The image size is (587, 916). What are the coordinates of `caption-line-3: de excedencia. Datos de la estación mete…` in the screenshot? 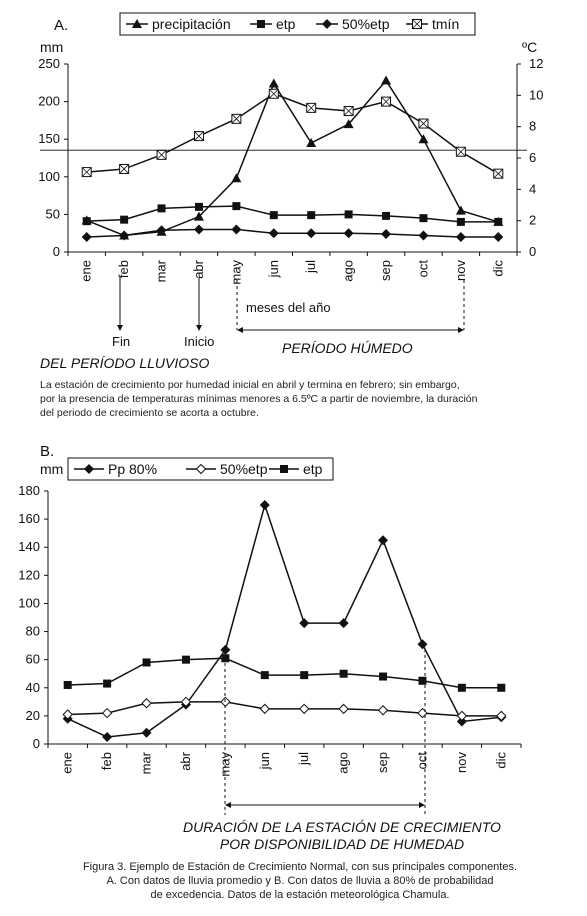 It's located at (299, 895).